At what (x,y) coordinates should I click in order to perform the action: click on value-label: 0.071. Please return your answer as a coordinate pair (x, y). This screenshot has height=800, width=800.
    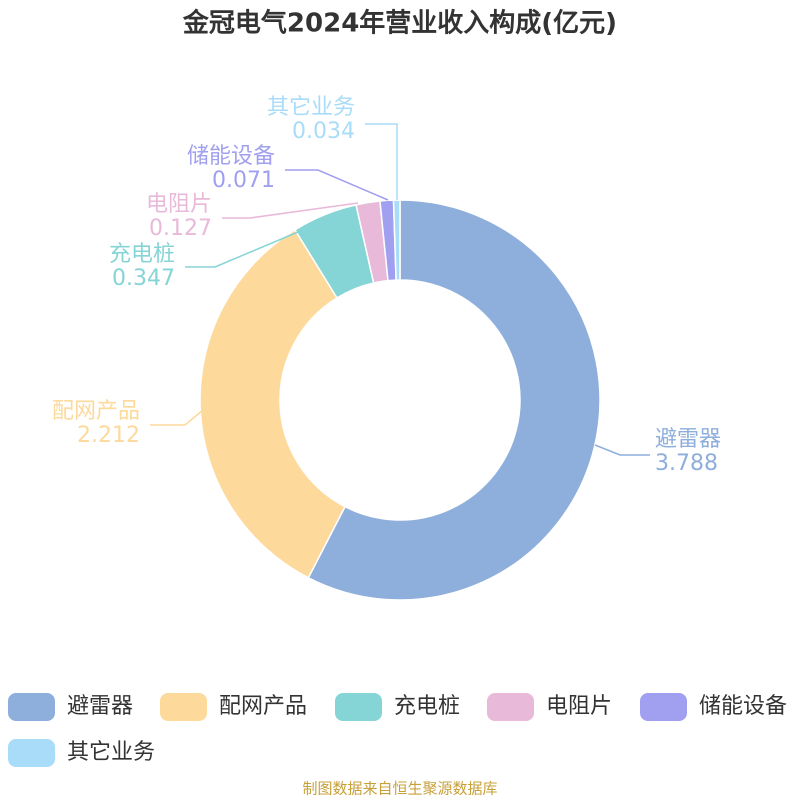
    Looking at the image, I should click on (243, 180).